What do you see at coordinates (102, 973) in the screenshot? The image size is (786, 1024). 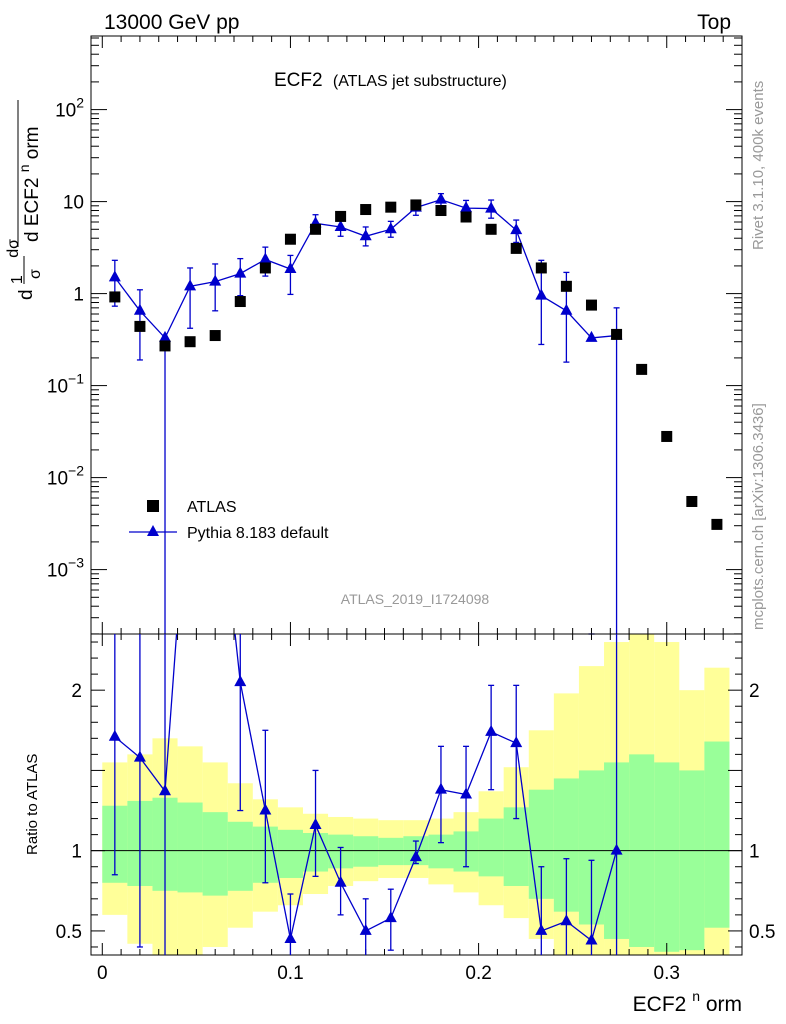 I see `x-tick-label-0: 0` at bounding box center [102, 973].